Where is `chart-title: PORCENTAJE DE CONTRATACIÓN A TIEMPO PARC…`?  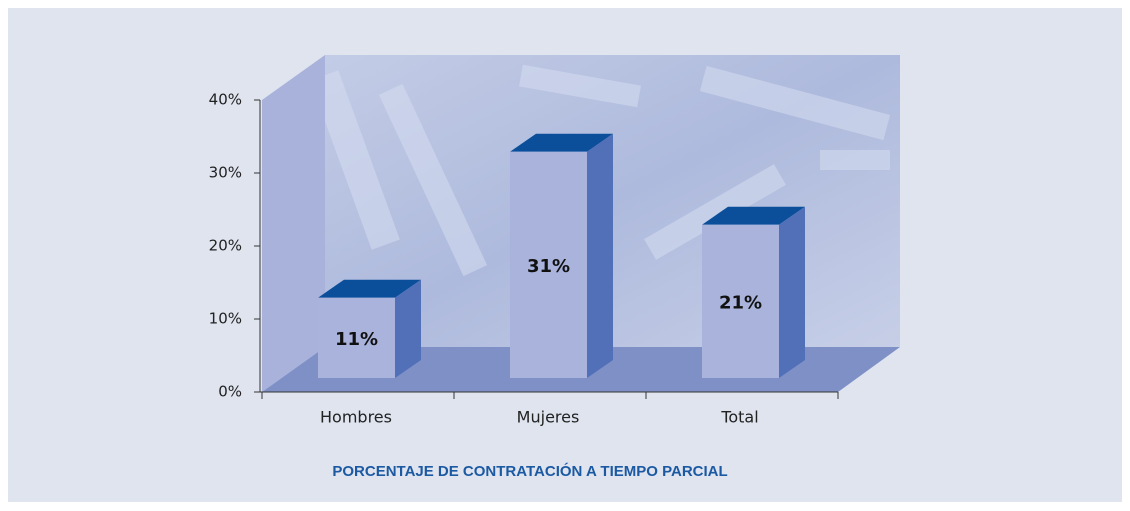
chart-title: PORCENTAJE DE CONTRATACIÓN A TIEMPO PARC… is located at coordinates (529, 471).